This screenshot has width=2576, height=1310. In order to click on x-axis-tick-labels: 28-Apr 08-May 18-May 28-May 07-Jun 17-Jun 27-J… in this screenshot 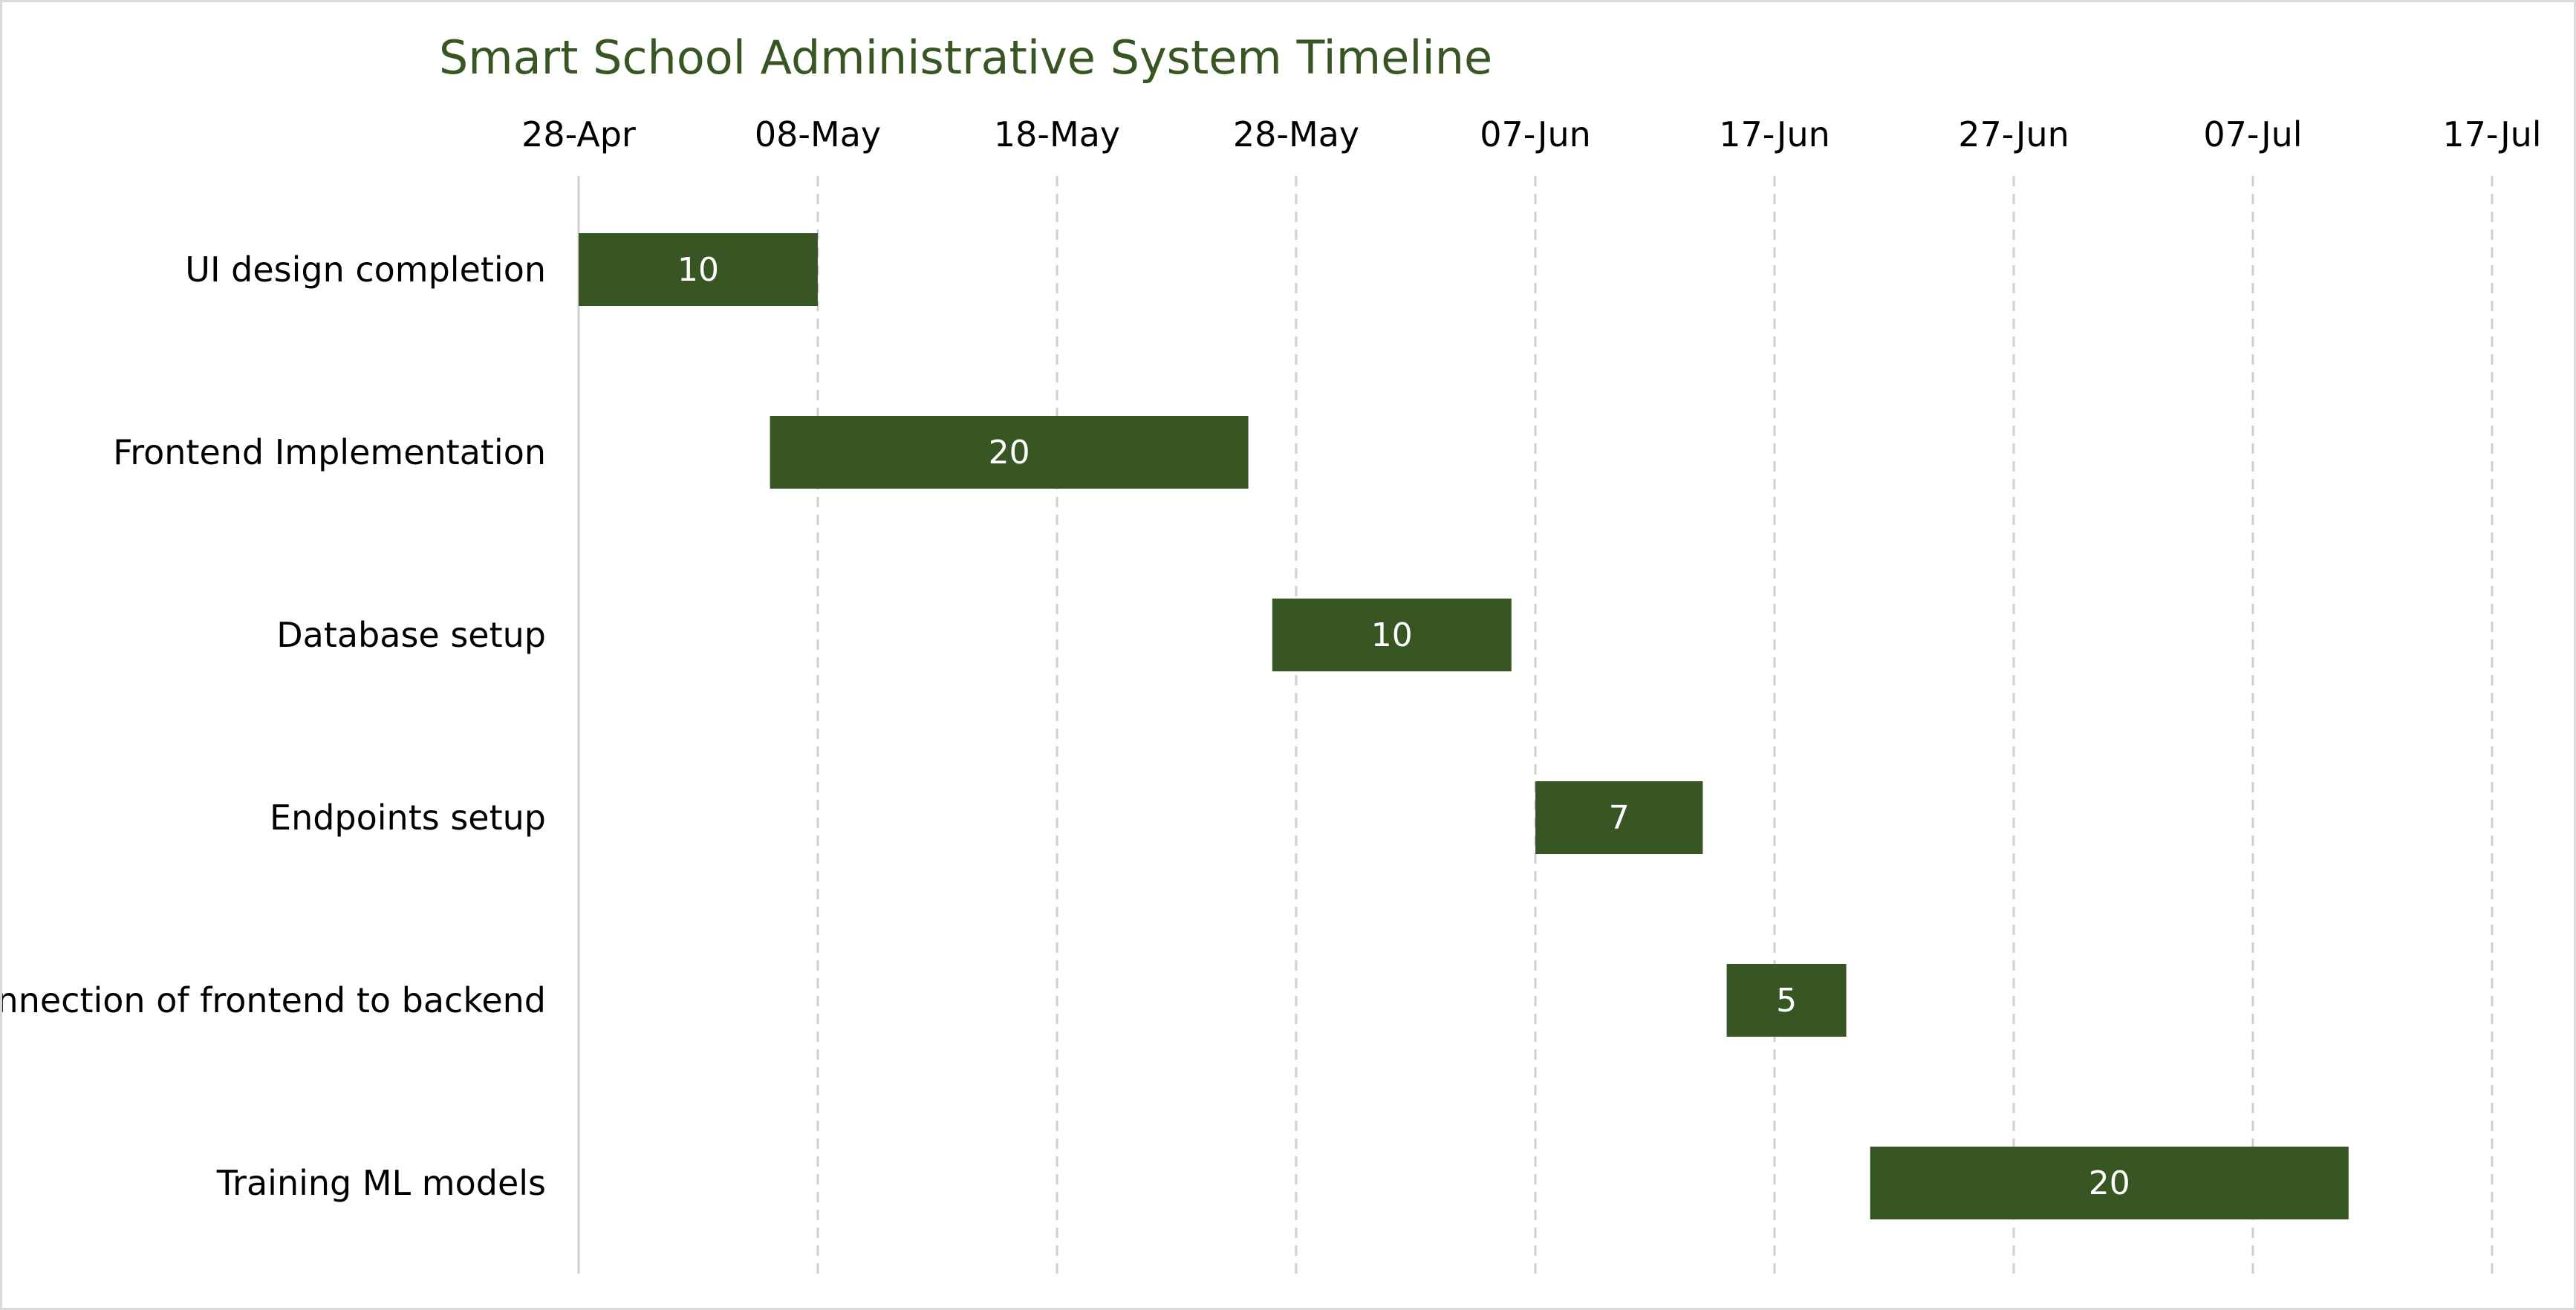, I will do `click(1531, 134)`.